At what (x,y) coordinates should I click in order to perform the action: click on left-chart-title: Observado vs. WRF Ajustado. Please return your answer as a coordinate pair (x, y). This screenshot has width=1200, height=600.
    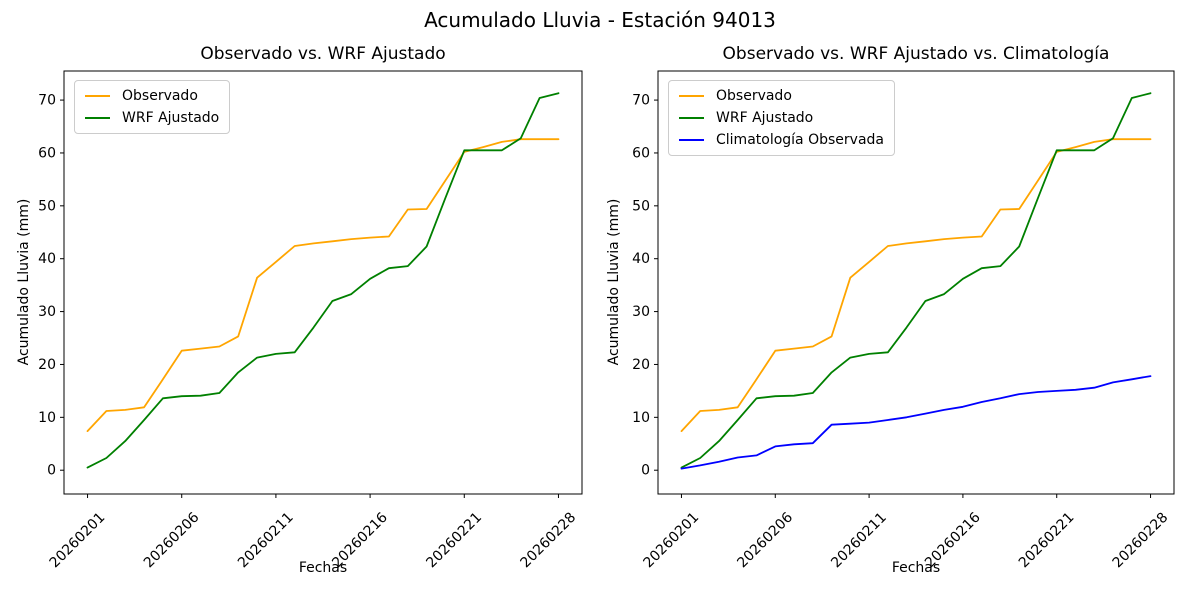
    Looking at the image, I should click on (323, 54).